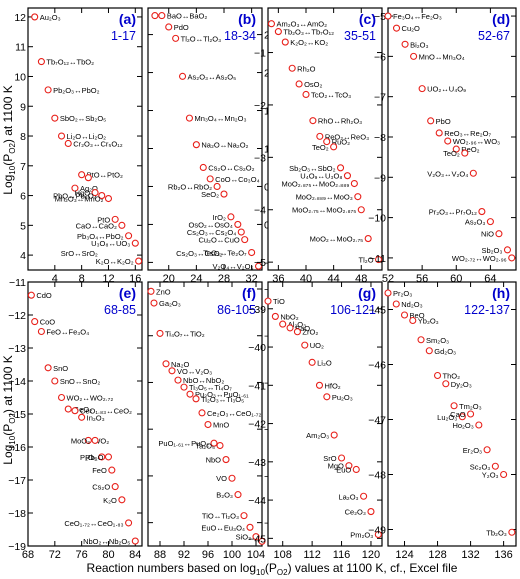  What do you see at coordinates (377, 476) in the screenshot?
I see `y-tick-label: −48` at bounding box center [377, 476].